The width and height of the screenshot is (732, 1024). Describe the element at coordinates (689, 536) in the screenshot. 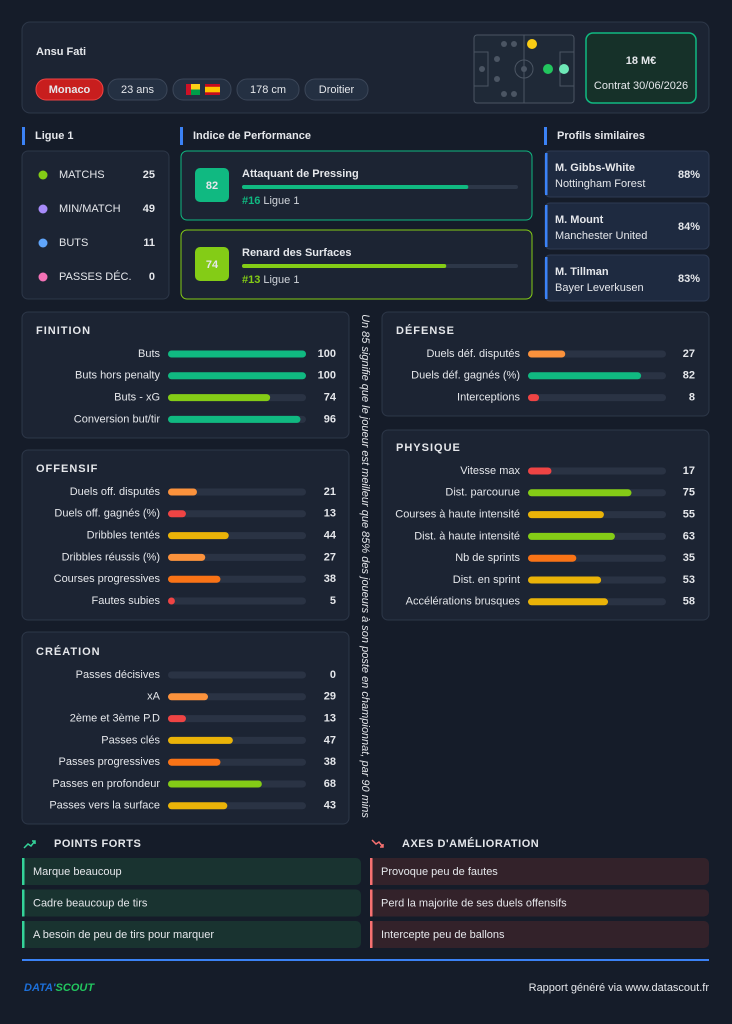

I see `stat-value: 63` at that location.